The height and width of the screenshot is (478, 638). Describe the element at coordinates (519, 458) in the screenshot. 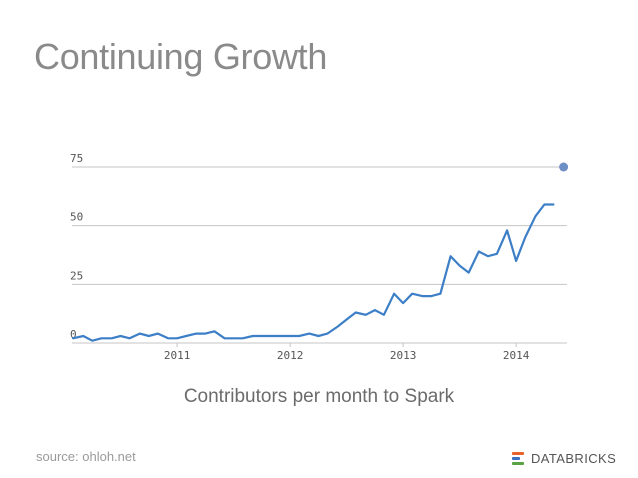

I see `databricks-logo-icon` at that location.